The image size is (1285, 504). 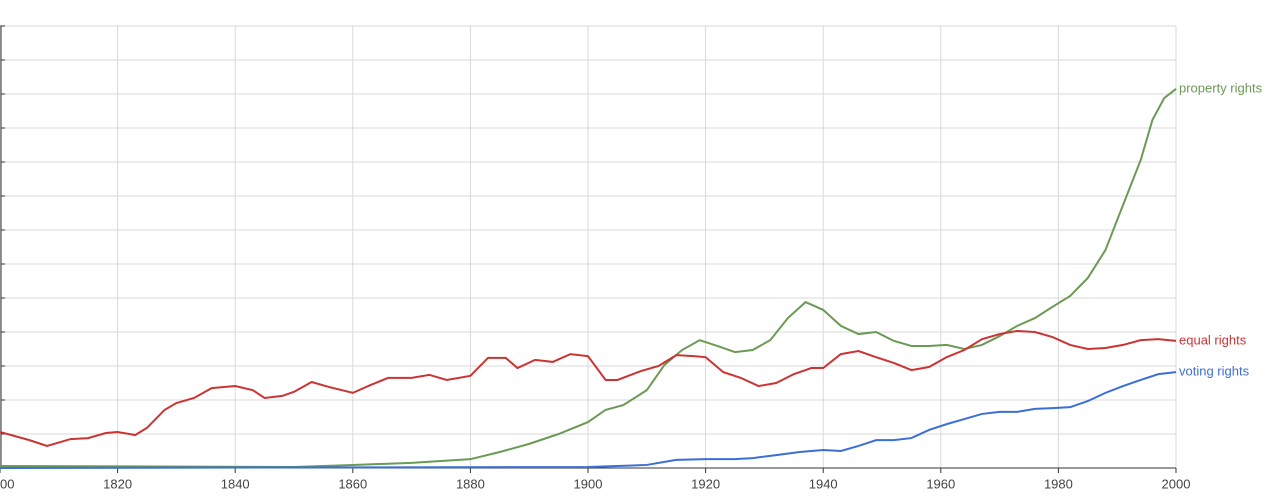 What do you see at coordinates (352, 483) in the screenshot?
I see `x-tick-label: 1860` at bounding box center [352, 483].